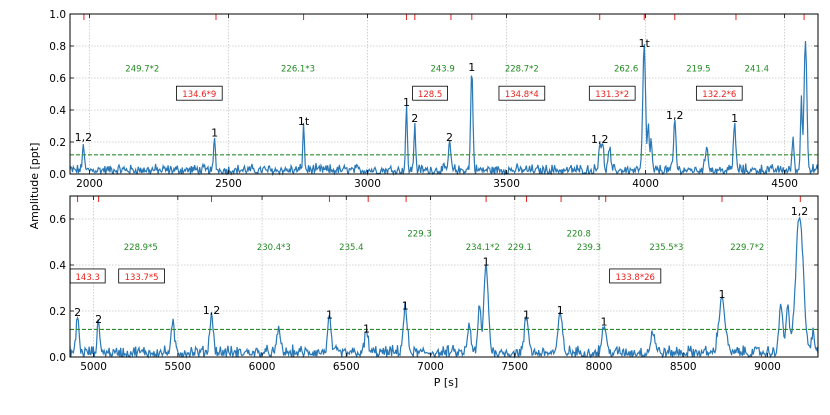 This screenshot has width=830, height=415. What do you see at coordinates (142, 70) in the screenshot?
I see `period-spacing-label: 249.7*2` at bounding box center [142, 70].